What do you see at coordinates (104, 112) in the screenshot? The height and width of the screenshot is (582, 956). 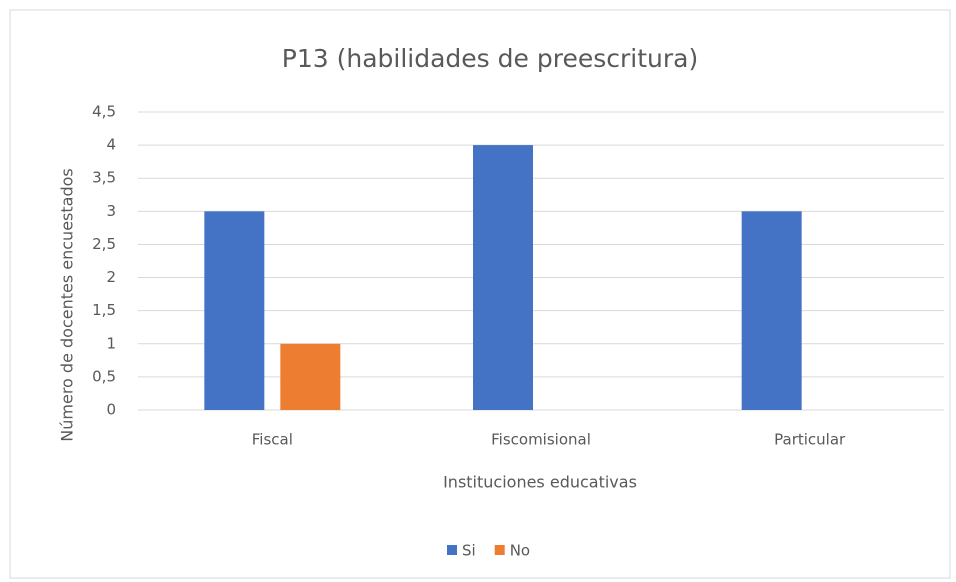 I see `y-tick-label: 4,5` at bounding box center [104, 112].